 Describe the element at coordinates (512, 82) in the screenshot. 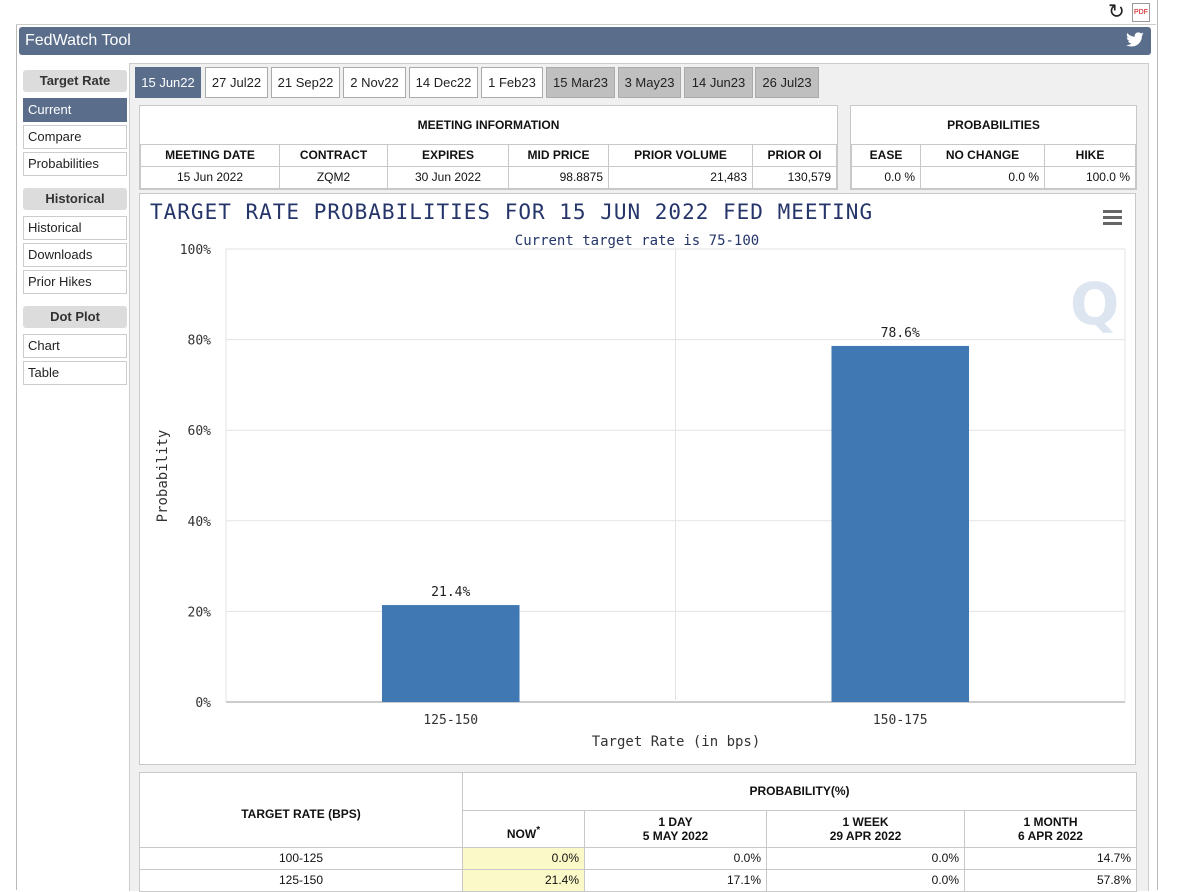

I see `tab-1-feb23: 1 Feb23` at that location.